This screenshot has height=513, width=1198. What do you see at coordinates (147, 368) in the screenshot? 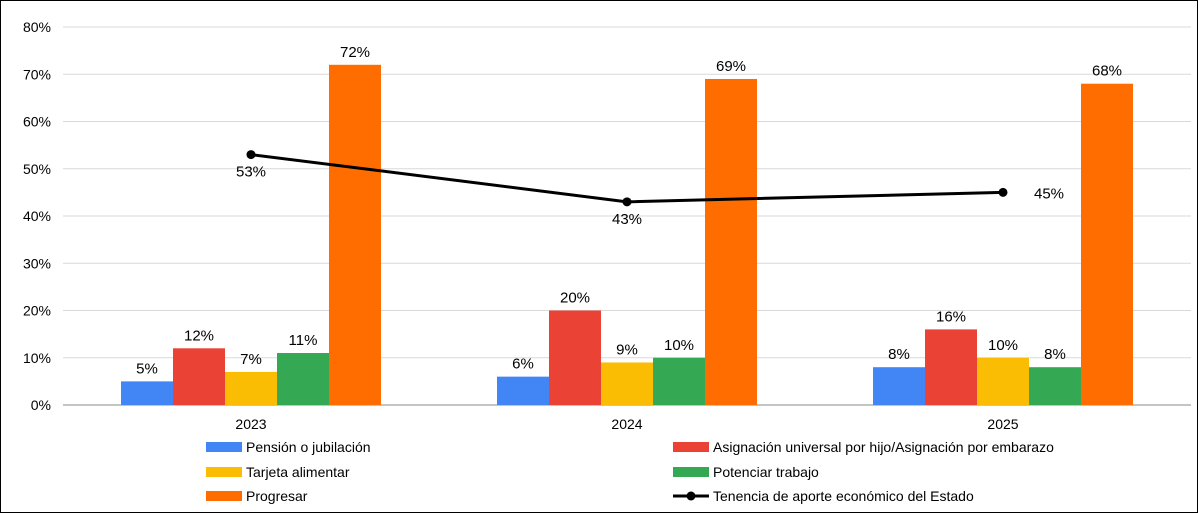
I see `bar-data-label: 5%` at bounding box center [147, 368].